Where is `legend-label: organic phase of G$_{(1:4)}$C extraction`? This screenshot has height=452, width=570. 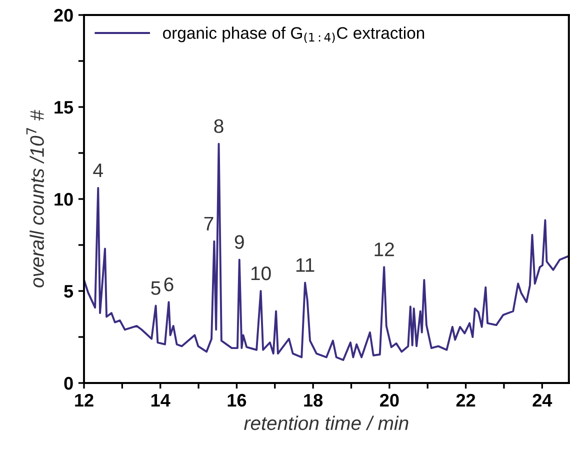 legend-label: organic phase of G$_{(1:4)}$C extraction is located at coordinates (293, 35).